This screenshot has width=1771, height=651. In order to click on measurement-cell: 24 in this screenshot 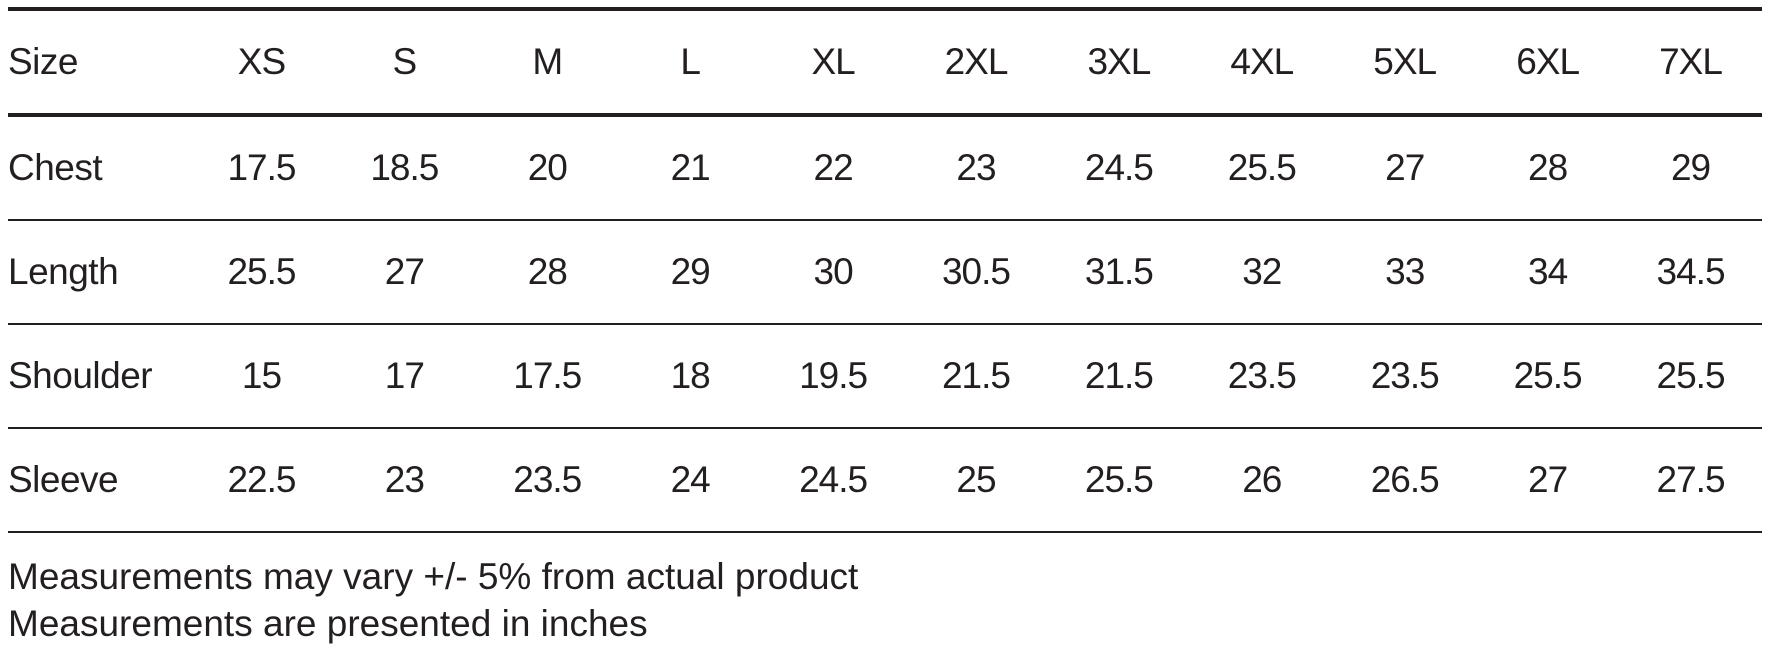, I will do `click(690, 479)`.